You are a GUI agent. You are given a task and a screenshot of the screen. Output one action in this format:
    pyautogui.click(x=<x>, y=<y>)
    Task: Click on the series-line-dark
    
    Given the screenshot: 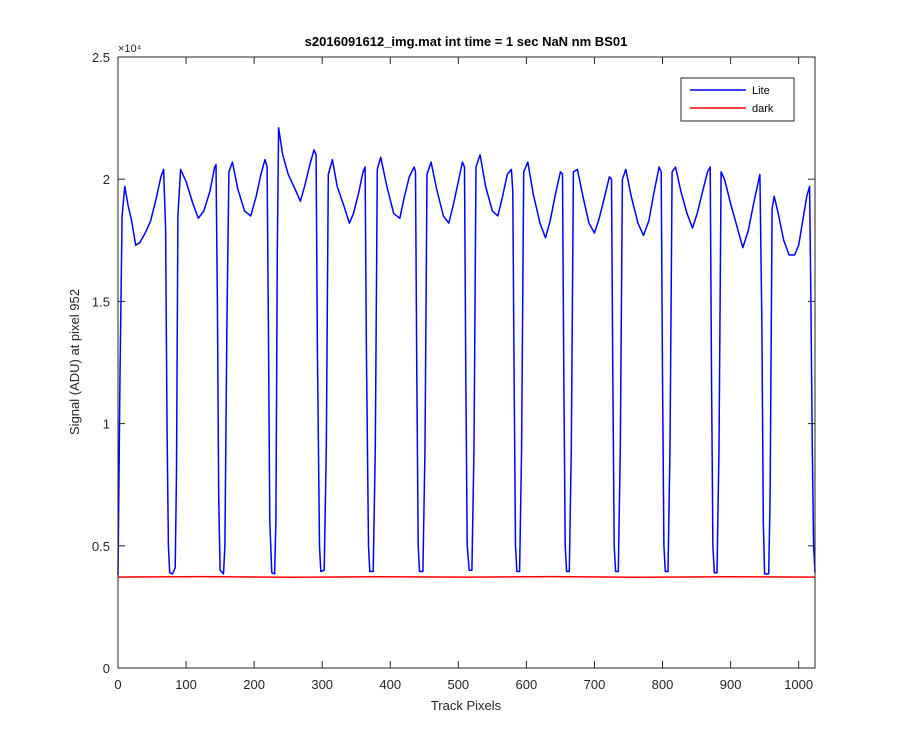 What is the action you would take?
    pyautogui.click(x=466, y=577)
    